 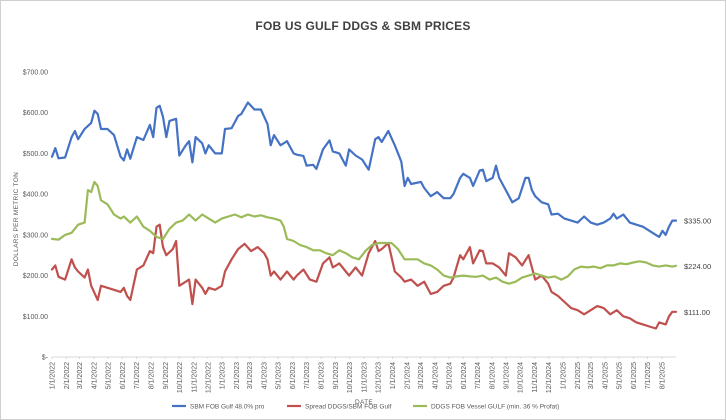 I want to click on x-tick-label: 8/1/2025, so click(x=663, y=375).